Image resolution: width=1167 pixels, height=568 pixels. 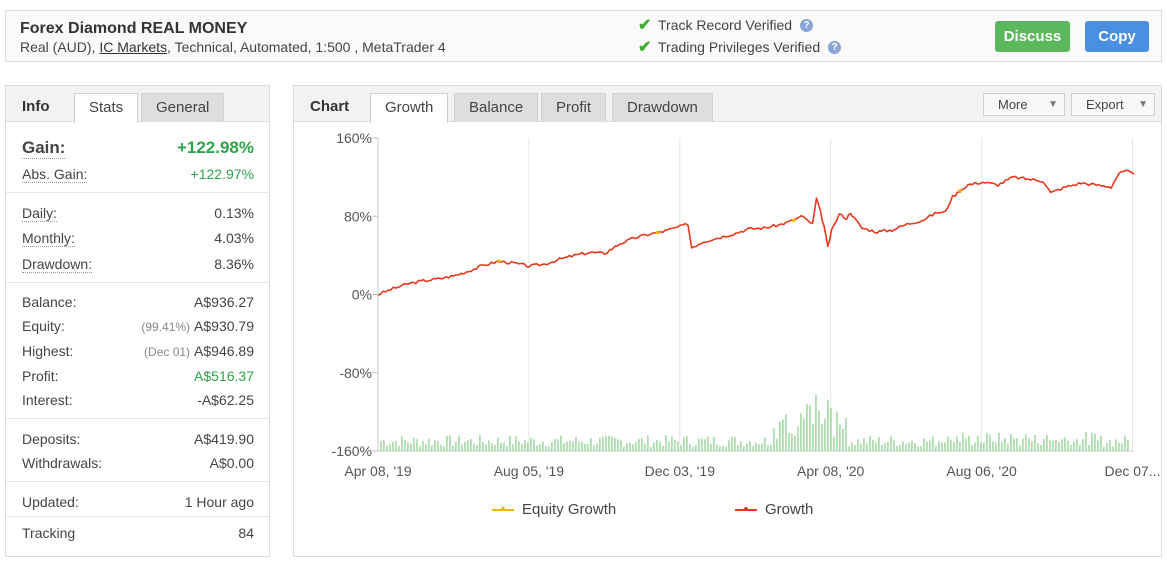 I want to click on drawdown-label: Drawdown:, so click(x=57, y=264).